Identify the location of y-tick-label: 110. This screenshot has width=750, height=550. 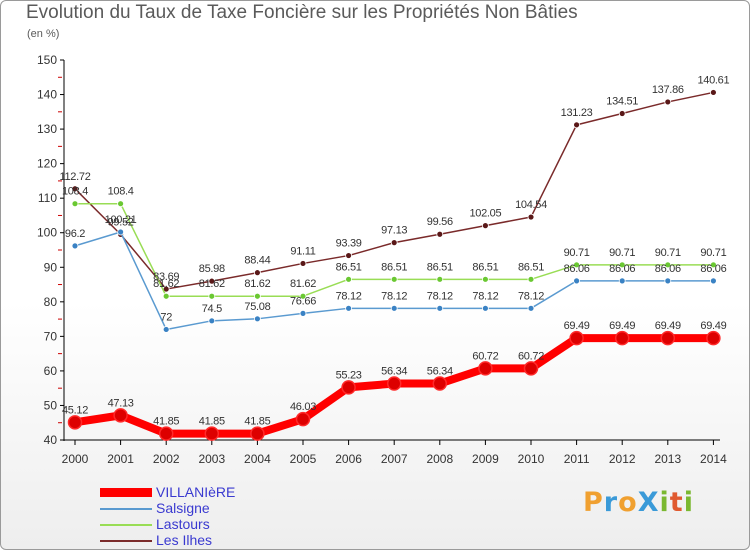
(47, 198).